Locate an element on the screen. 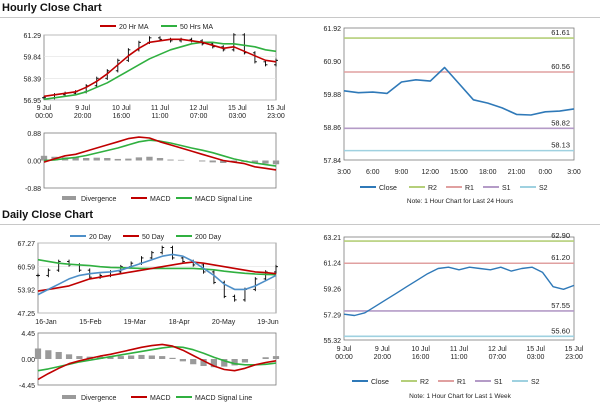 The image size is (600, 413). hourly-price-x-tick-2: 10 Jul is located at coordinates (121, 108).